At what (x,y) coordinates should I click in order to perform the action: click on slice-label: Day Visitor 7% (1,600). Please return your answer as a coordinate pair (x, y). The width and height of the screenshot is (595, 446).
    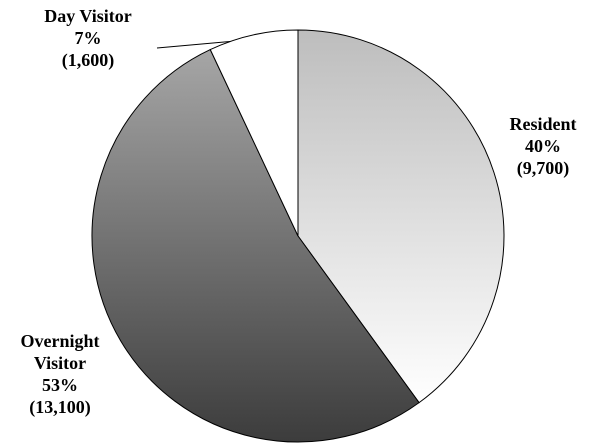
    Looking at the image, I should click on (88, 38).